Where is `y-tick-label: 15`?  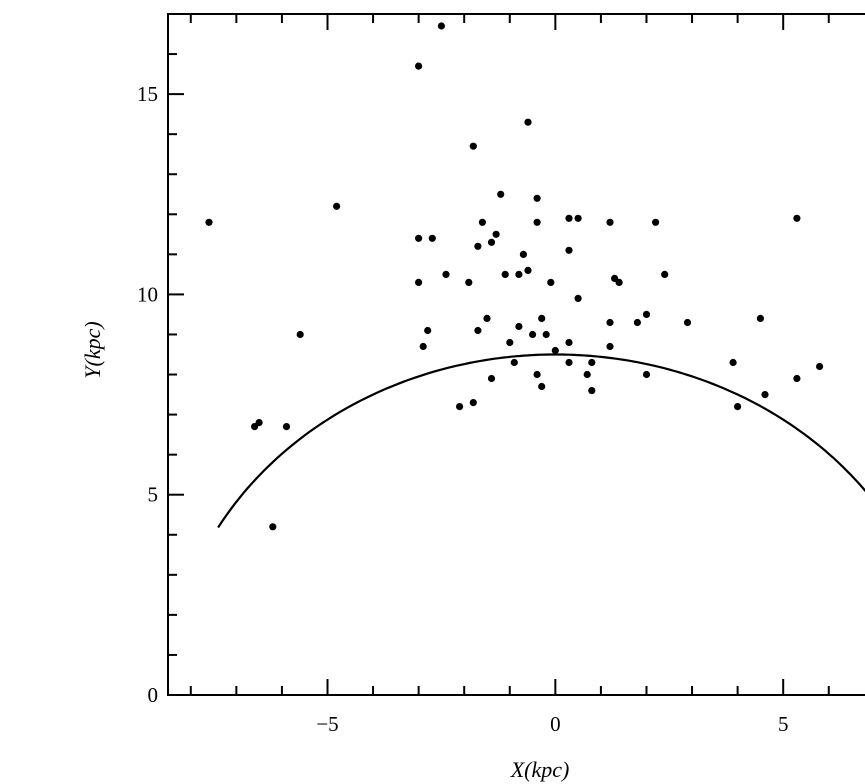
y-tick-label: 15 is located at coordinates (147, 94).